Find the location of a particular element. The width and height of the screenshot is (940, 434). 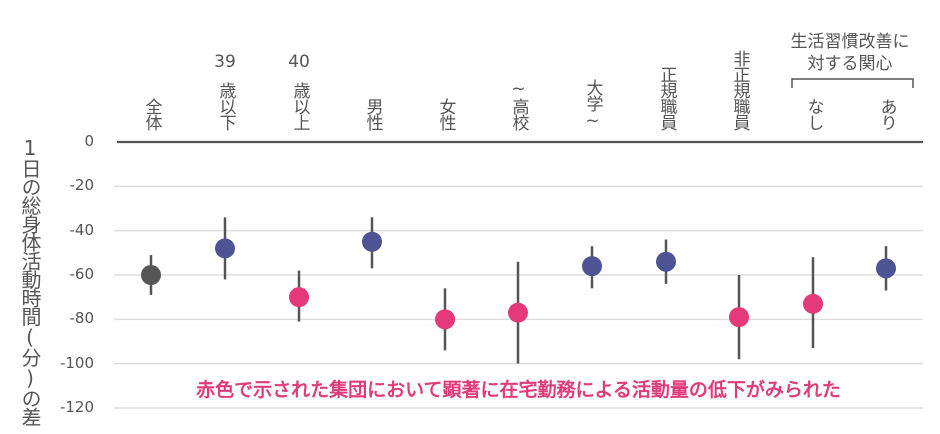

group-header-line-2: 対する関心 is located at coordinates (850, 64).